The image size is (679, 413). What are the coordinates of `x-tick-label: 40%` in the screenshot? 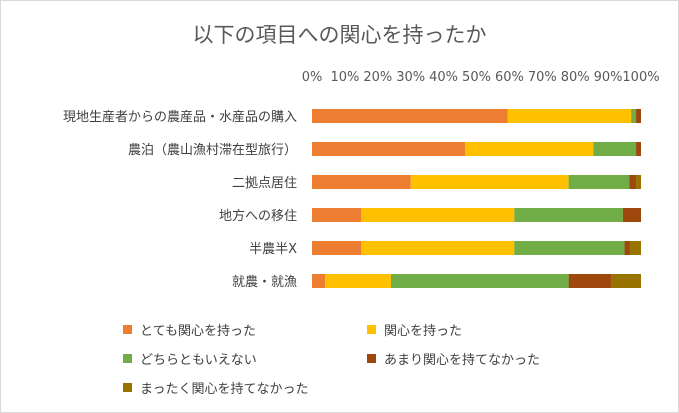 It's located at (443, 77).